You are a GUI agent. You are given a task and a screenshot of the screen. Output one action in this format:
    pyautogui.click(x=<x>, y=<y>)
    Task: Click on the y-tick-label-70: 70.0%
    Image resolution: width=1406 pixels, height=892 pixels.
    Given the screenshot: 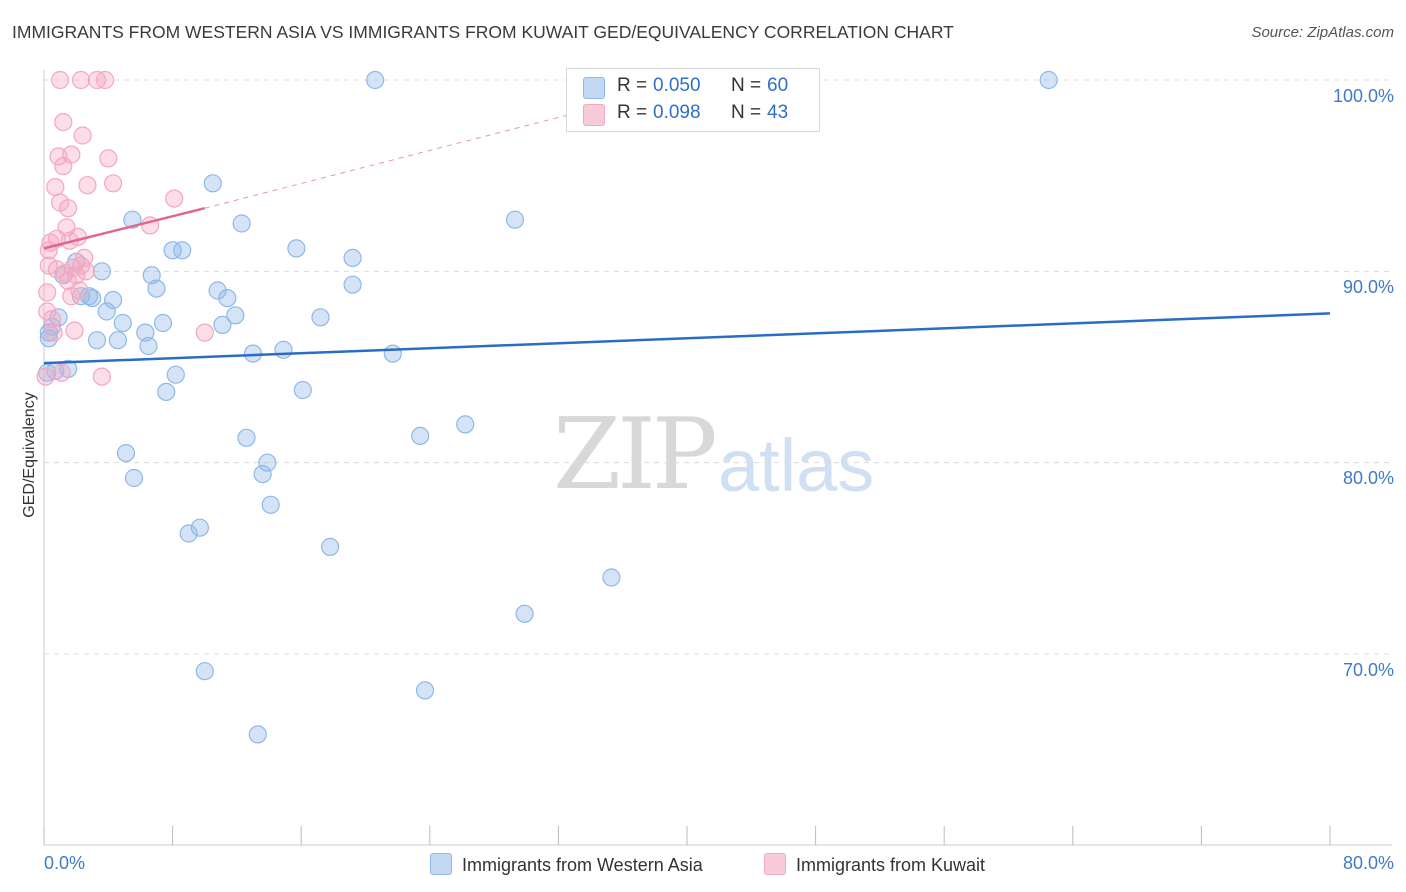 What is the action you would take?
    pyautogui.click(x=1368, y=670)
    